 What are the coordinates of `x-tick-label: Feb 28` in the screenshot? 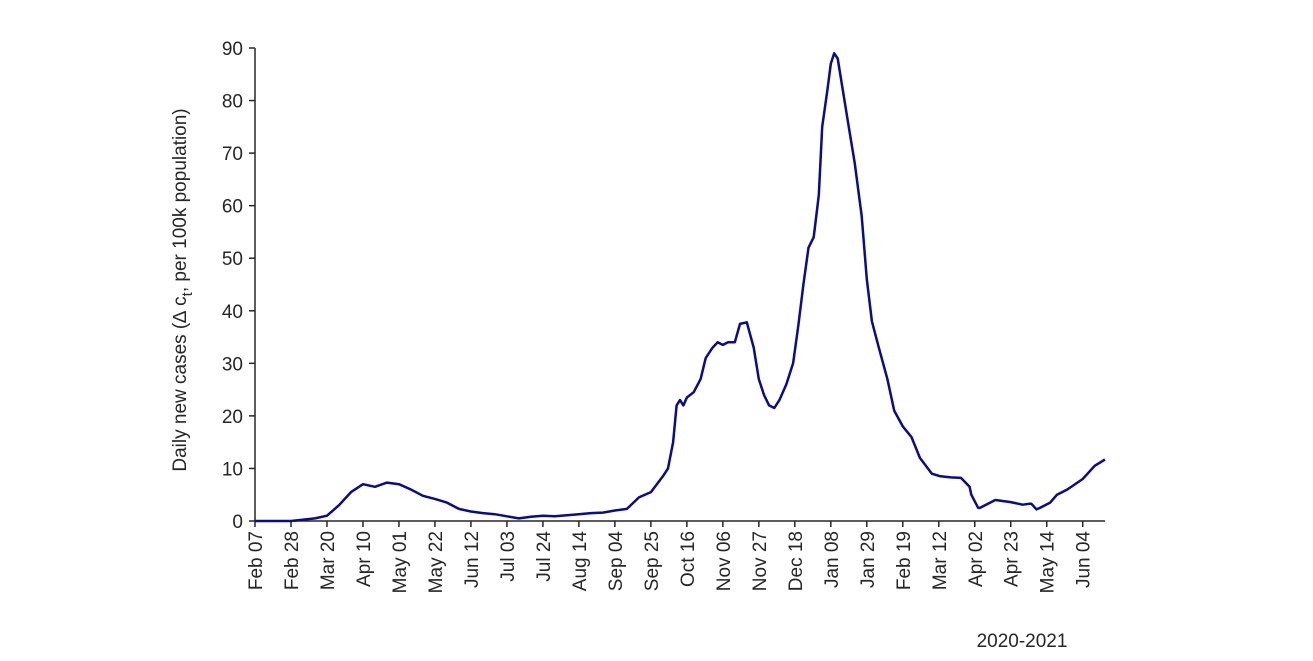 It's located at (292, 560).